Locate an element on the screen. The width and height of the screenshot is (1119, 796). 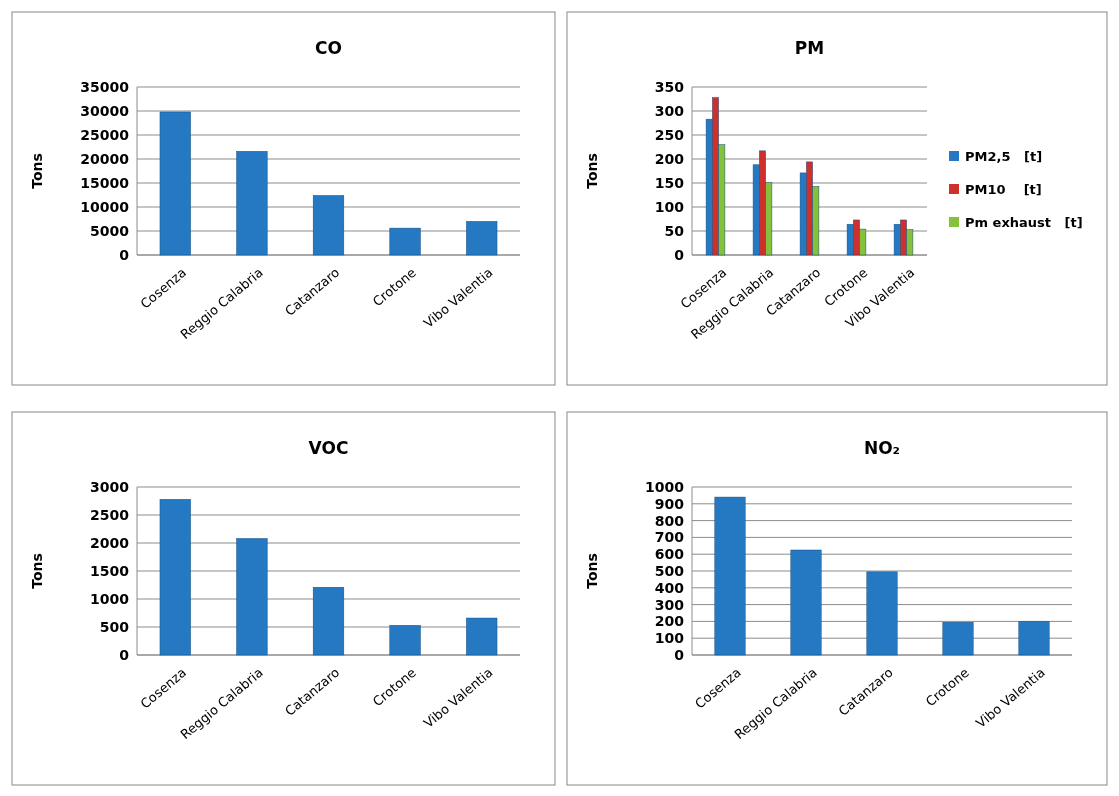
y-tick-label: 20000 is located at coordinates (105, 158).